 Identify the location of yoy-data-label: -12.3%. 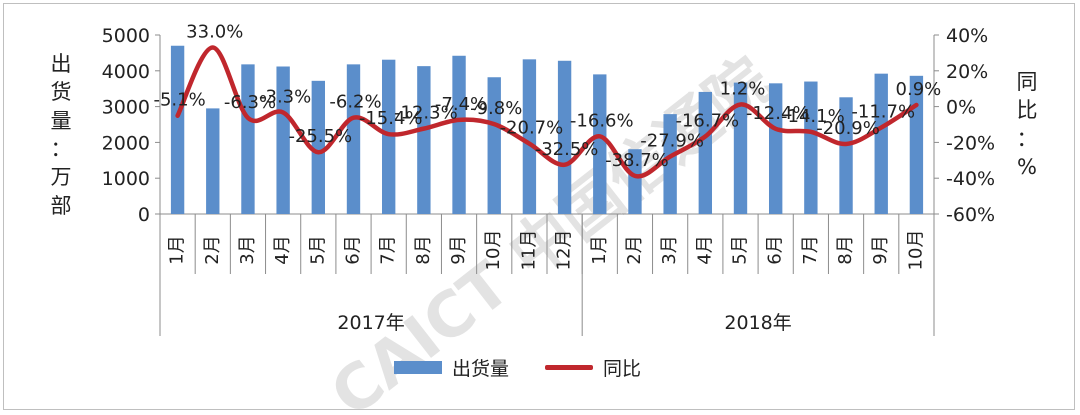
(426, 113).